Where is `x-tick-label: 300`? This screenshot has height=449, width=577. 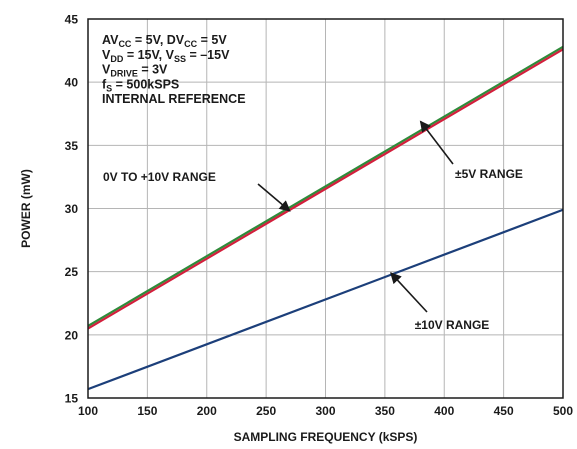
x-tick-label: 300 is located at coordinates (325, 411).